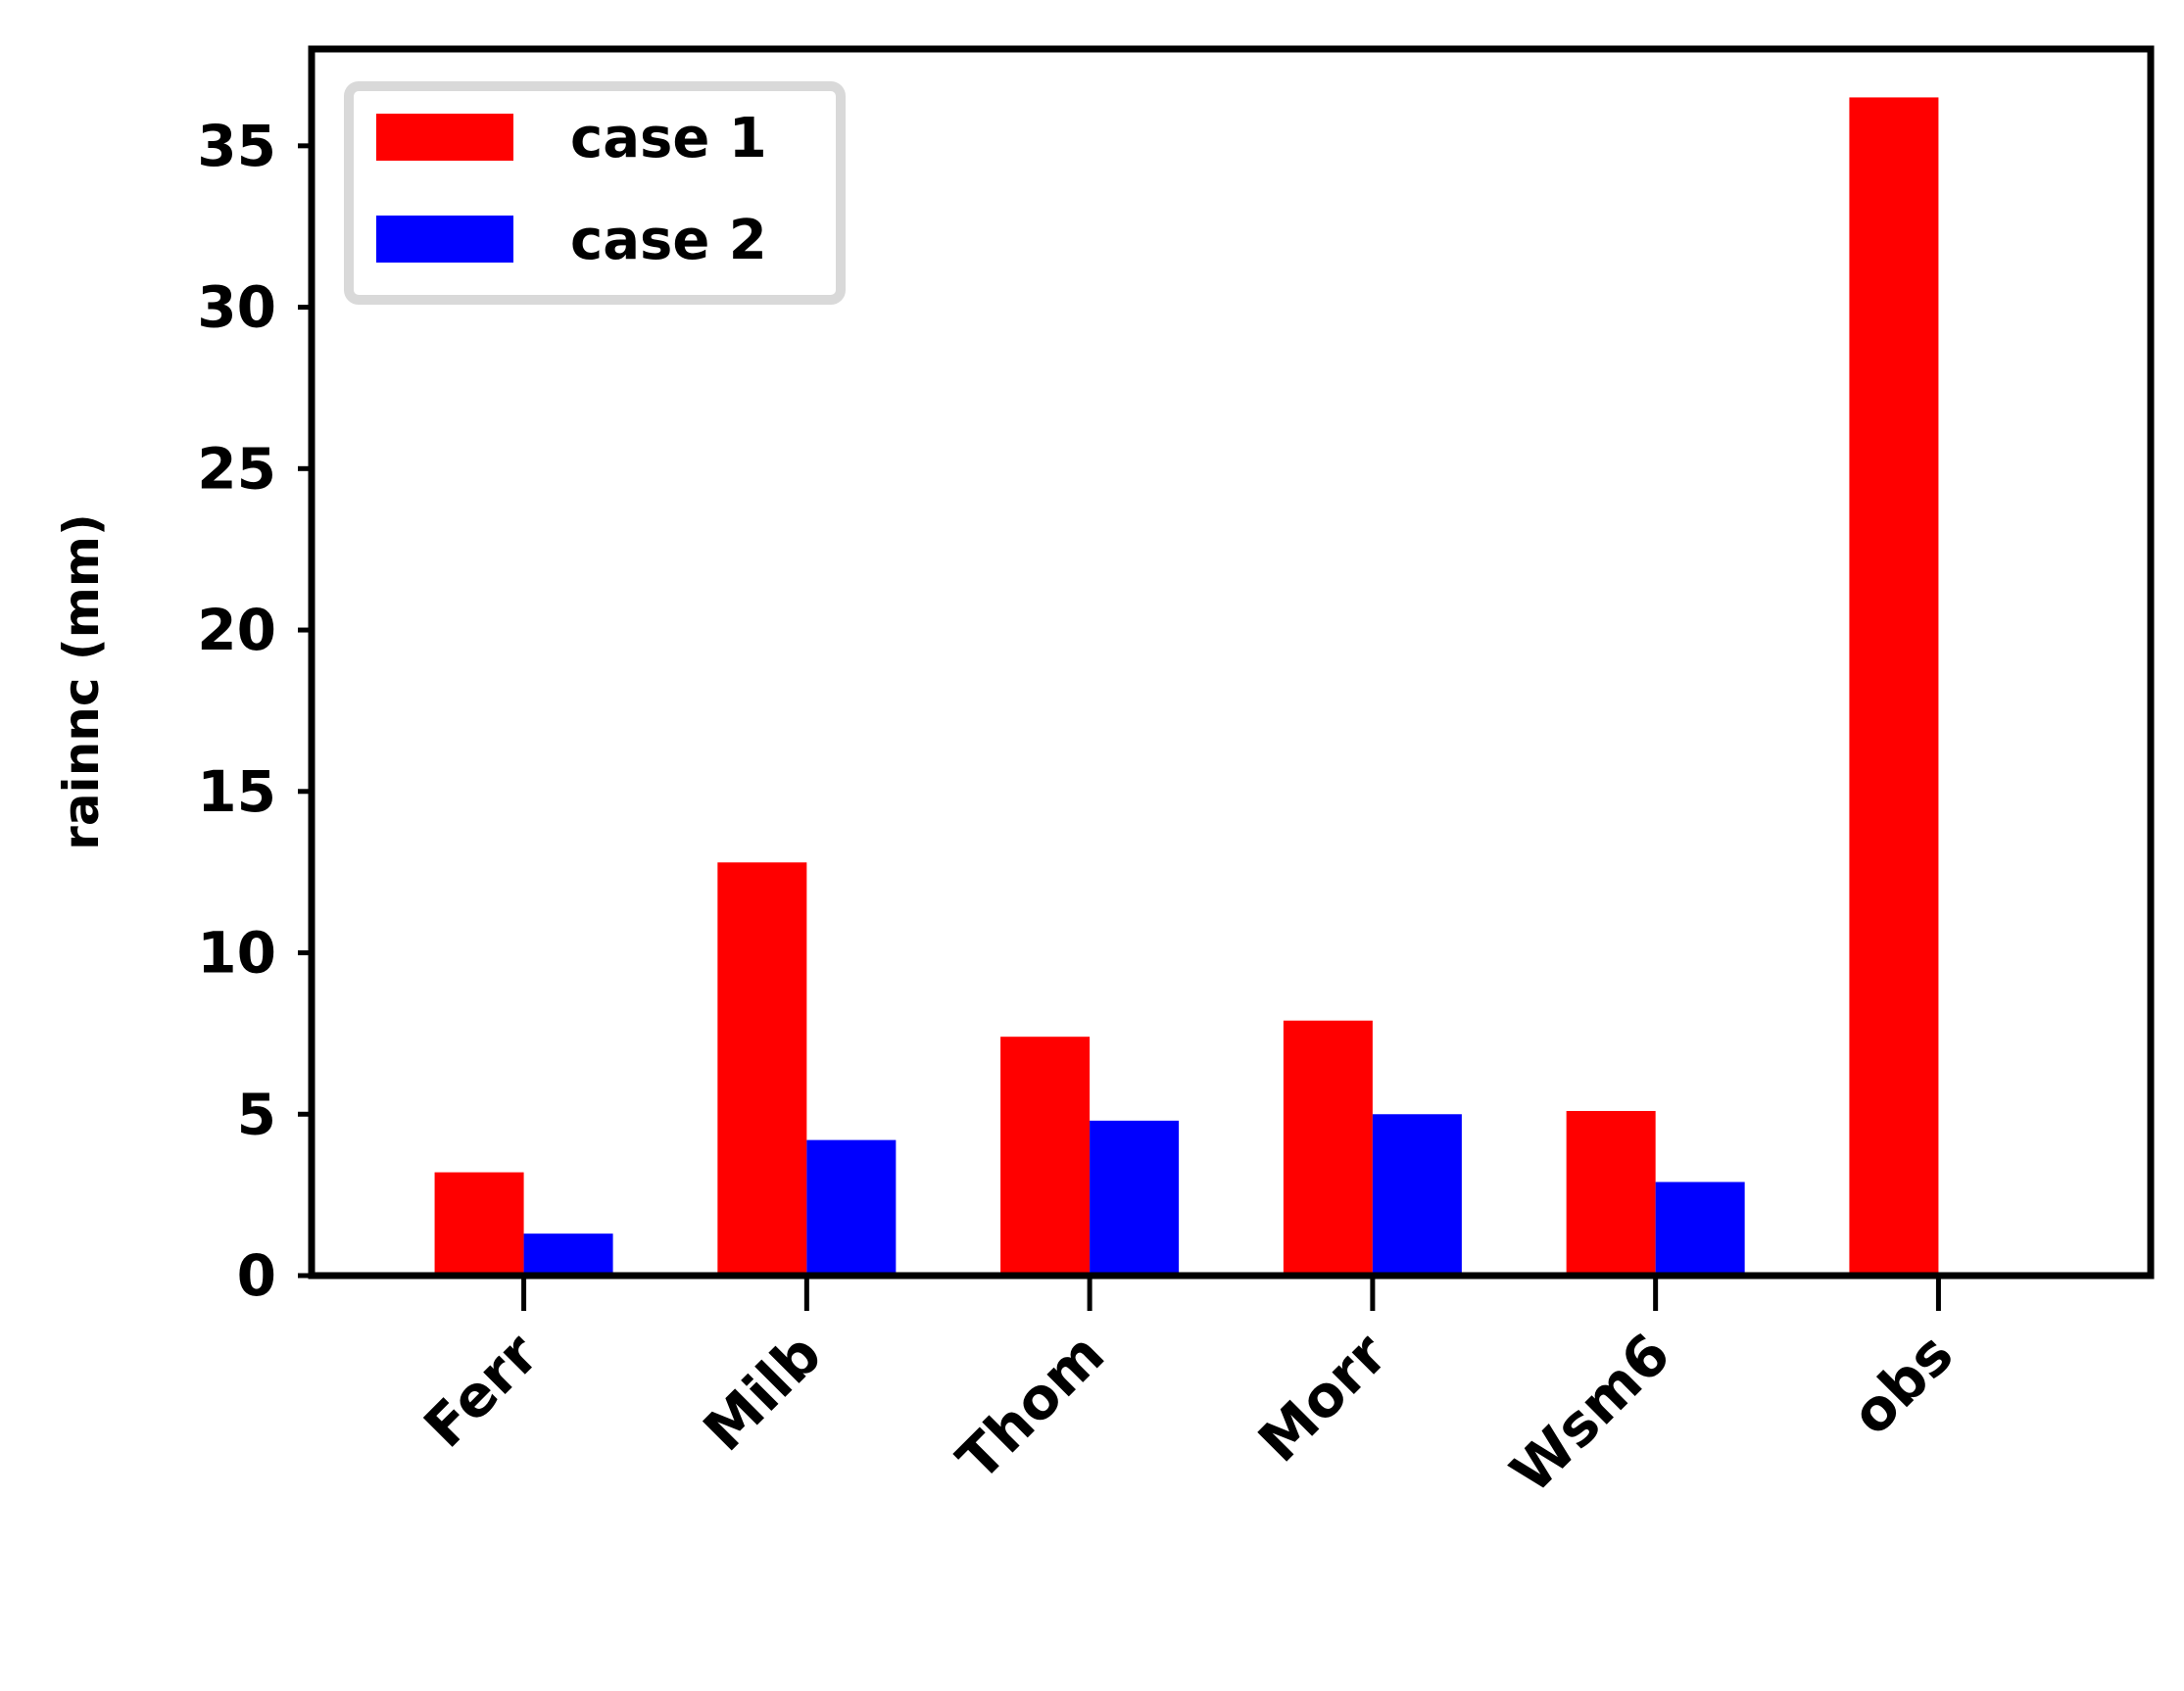  What do you see at coordinates (668, 138) in the screenshot?
I see `legend-label-case-1: case 1` at bounding box center [668, 138].